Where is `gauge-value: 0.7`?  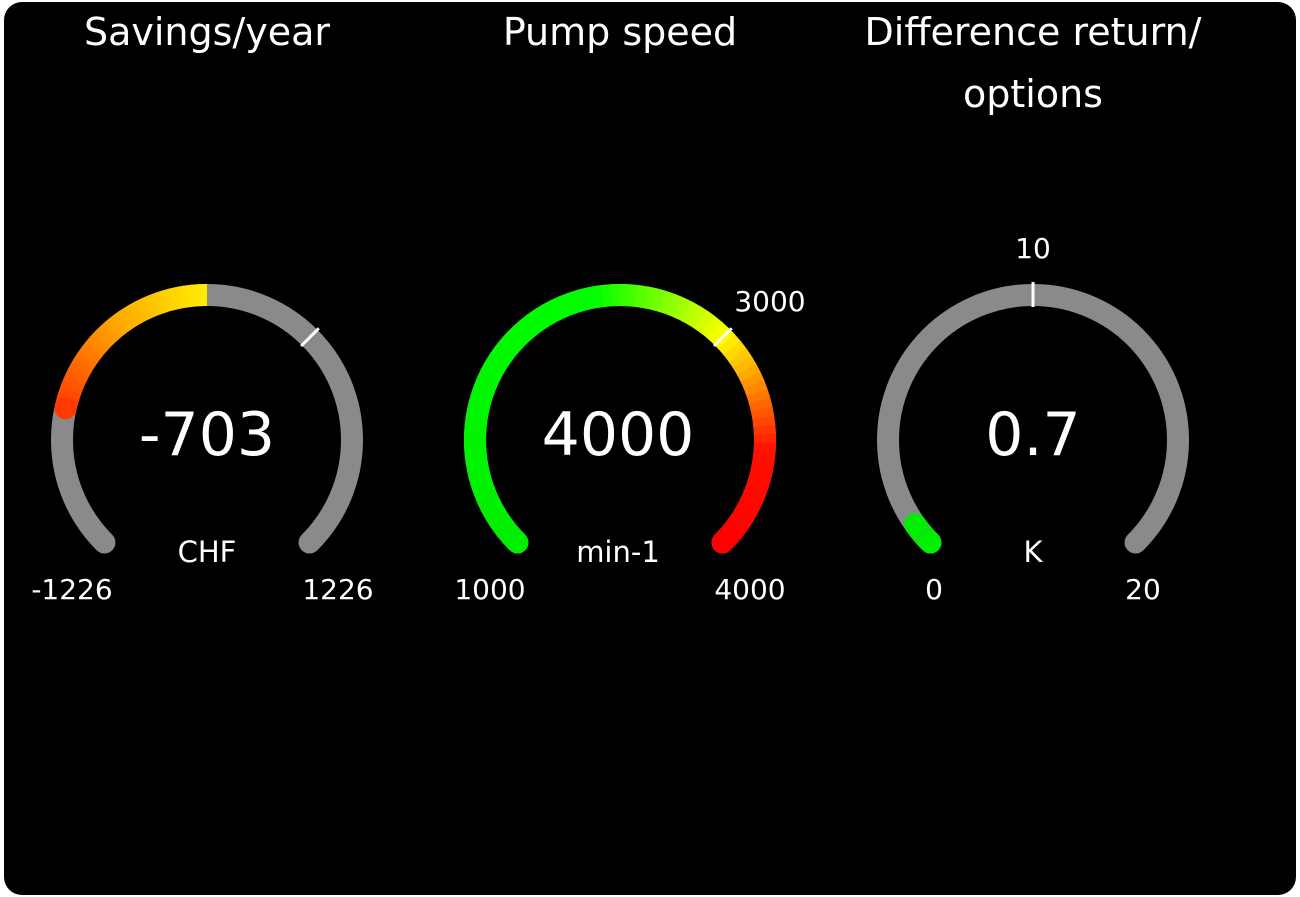 gauge-value: 0.7 is located at coordinates (1032, 435).